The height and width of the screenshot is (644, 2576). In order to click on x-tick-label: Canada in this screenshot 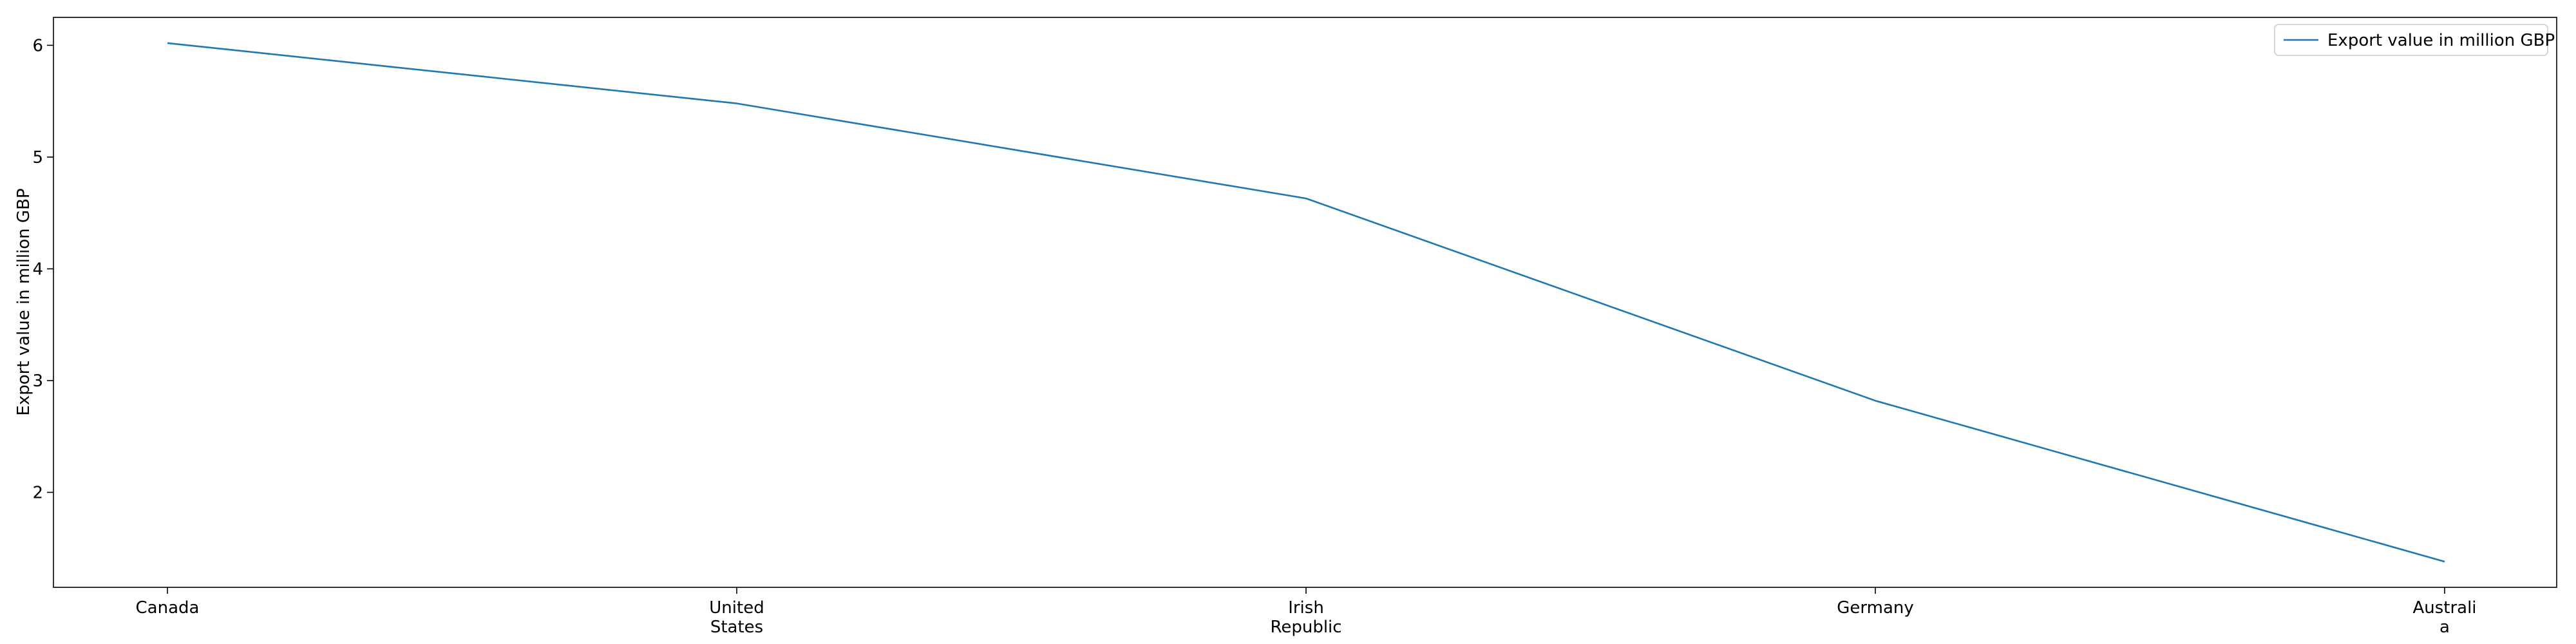, I will do `click(168, 608)`.